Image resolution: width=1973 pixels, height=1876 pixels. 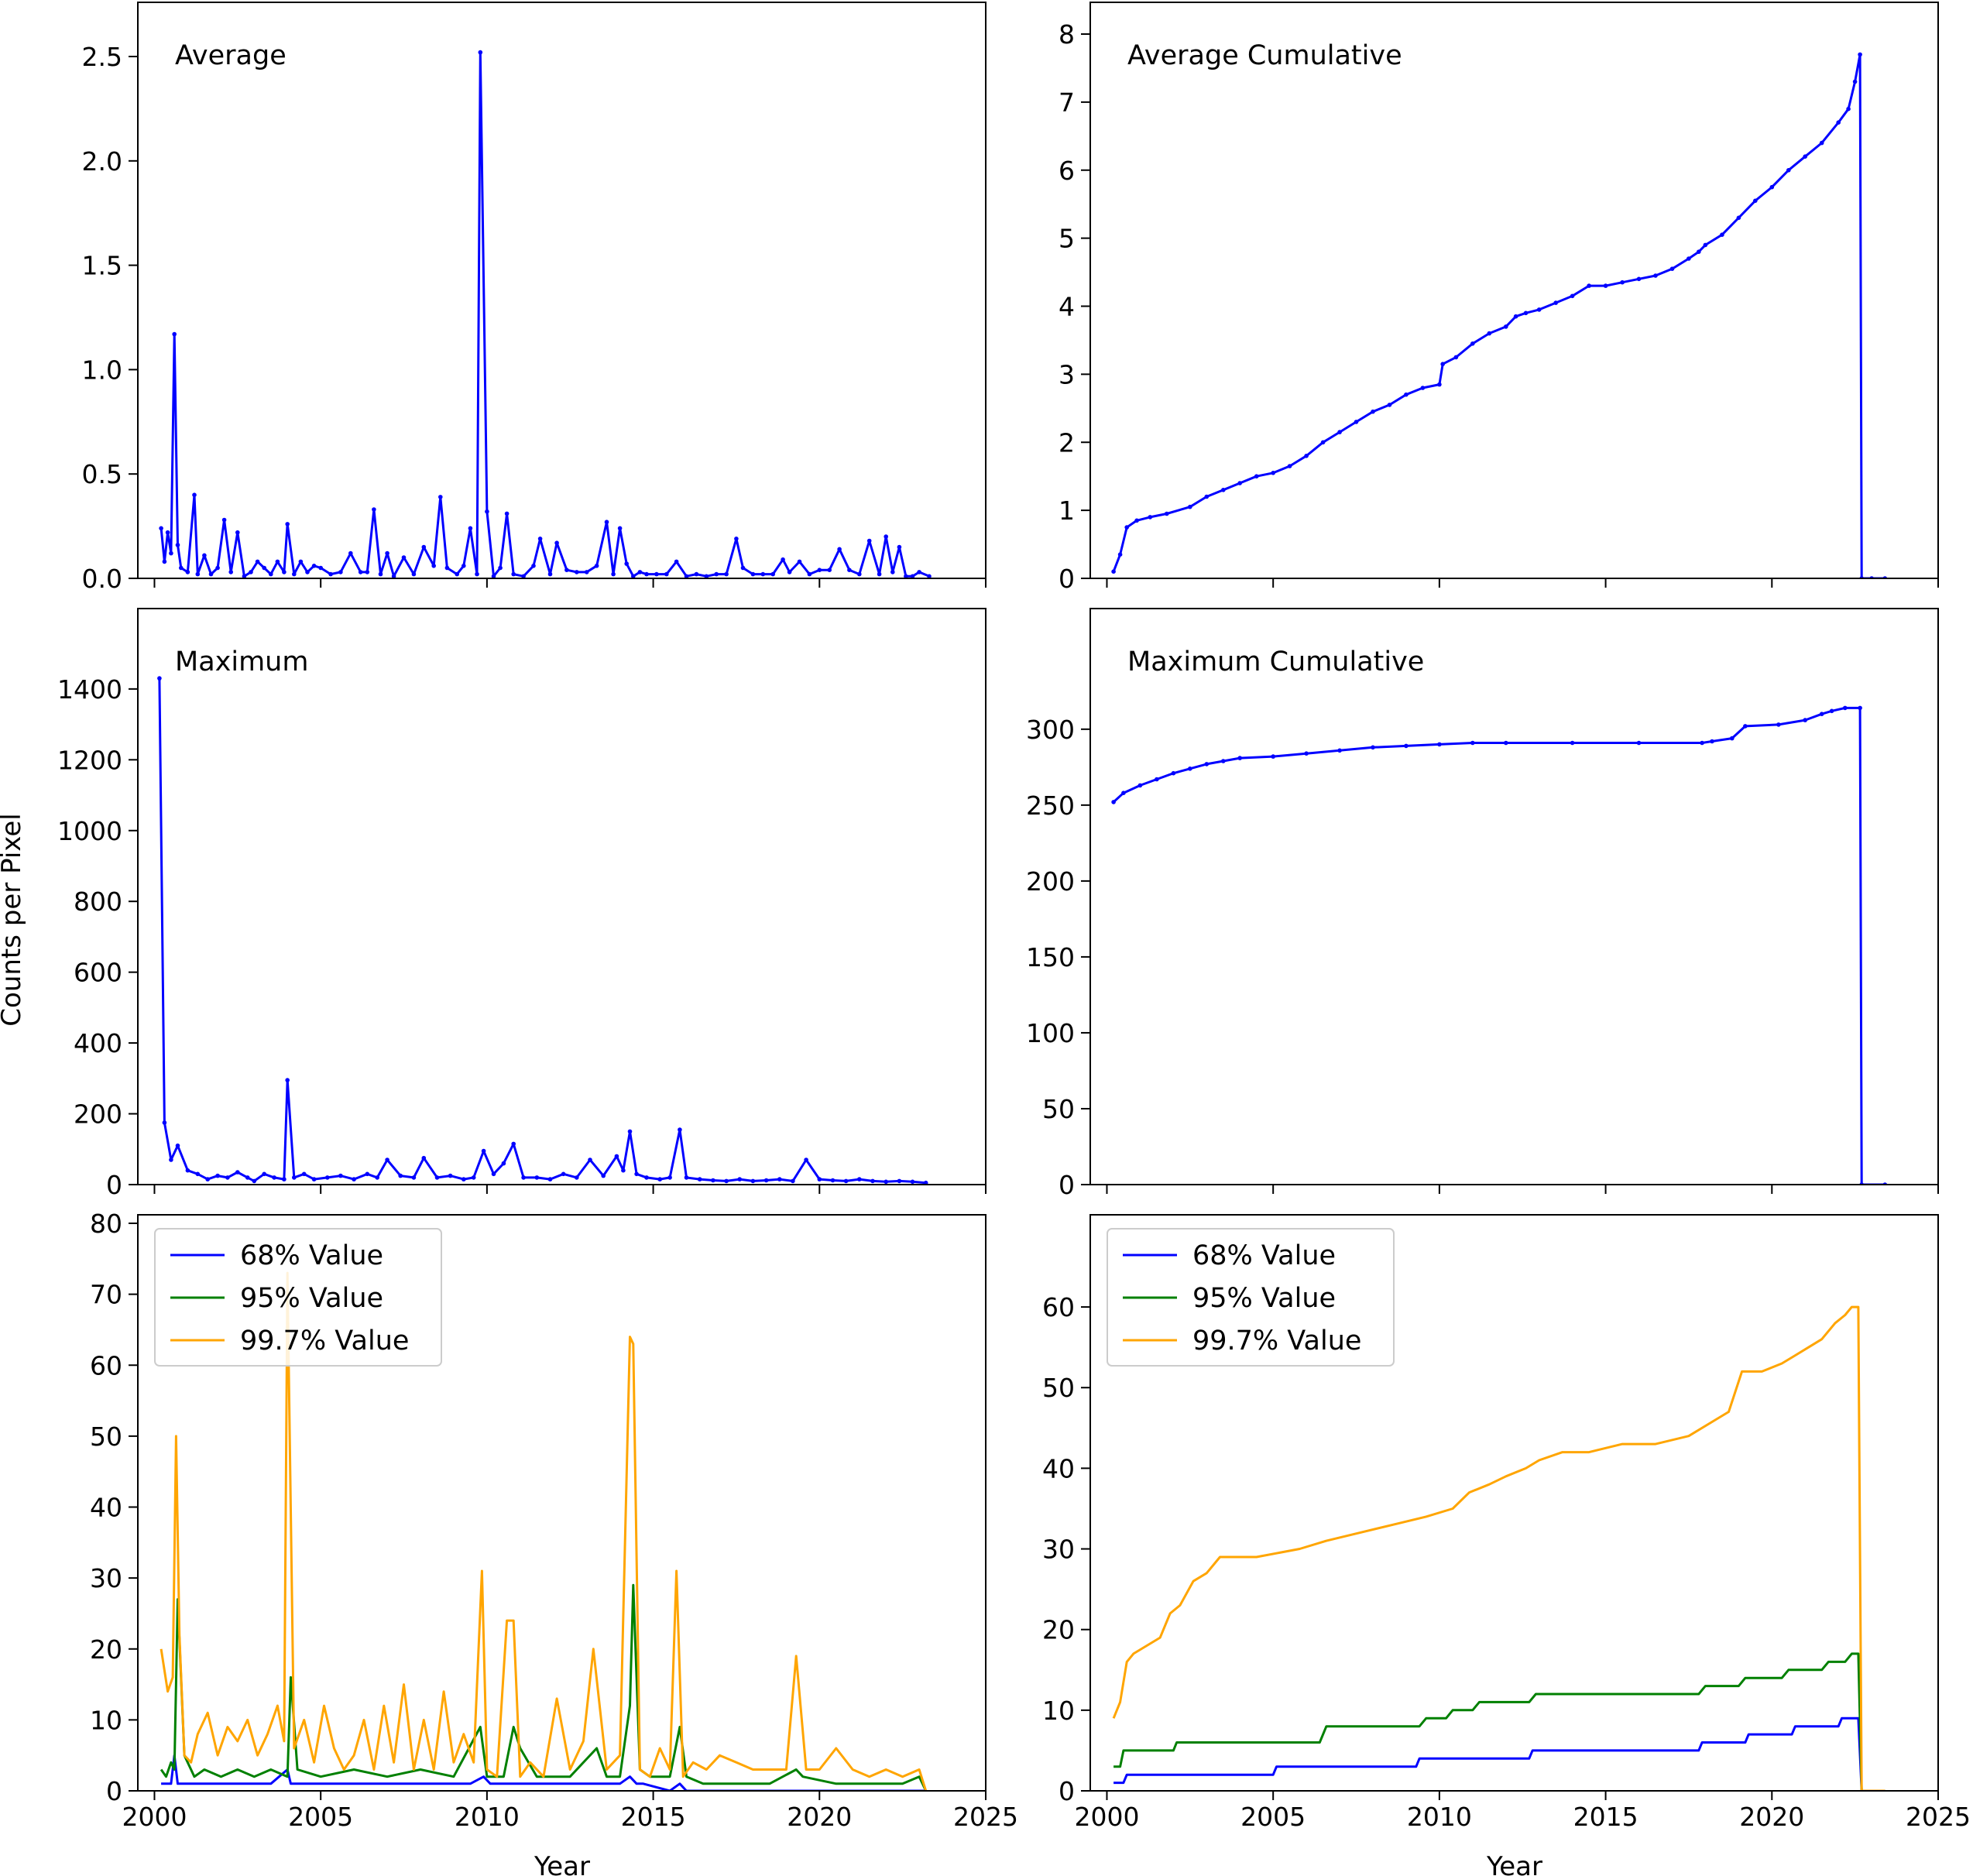 I want to click on panel-maxcum: 0 50 100 150 200 250 300 Maximum Cumulative, so click(x=1483, y=904).